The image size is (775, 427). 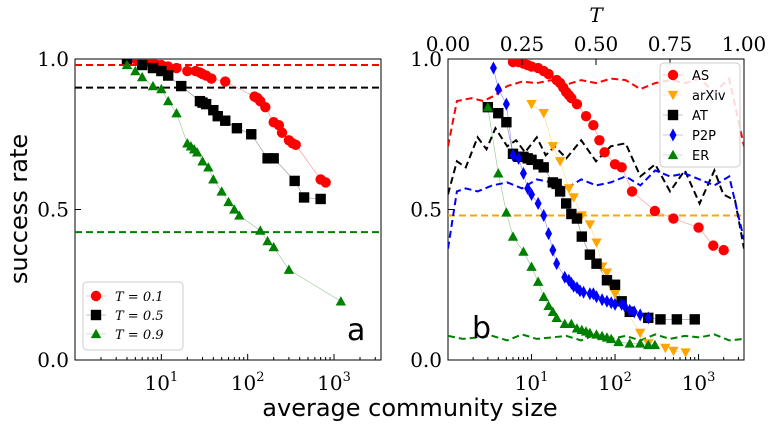 I want to click on top-axis-label: T, so click(x=596, y=15).